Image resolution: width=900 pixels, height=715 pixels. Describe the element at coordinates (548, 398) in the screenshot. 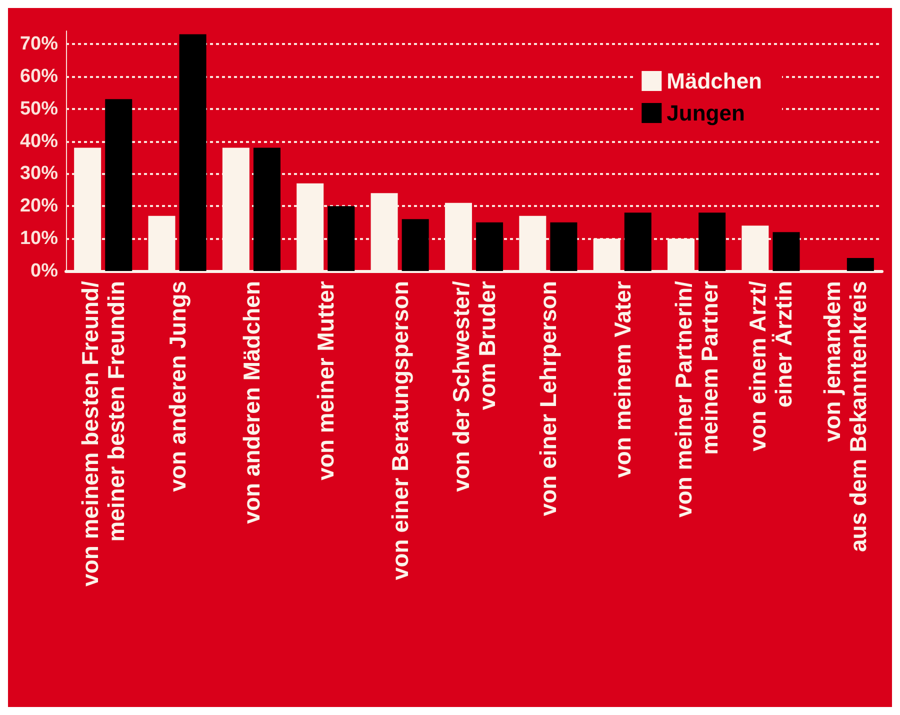

I see `x-tick-label: von einer Lehrperson` at that location.